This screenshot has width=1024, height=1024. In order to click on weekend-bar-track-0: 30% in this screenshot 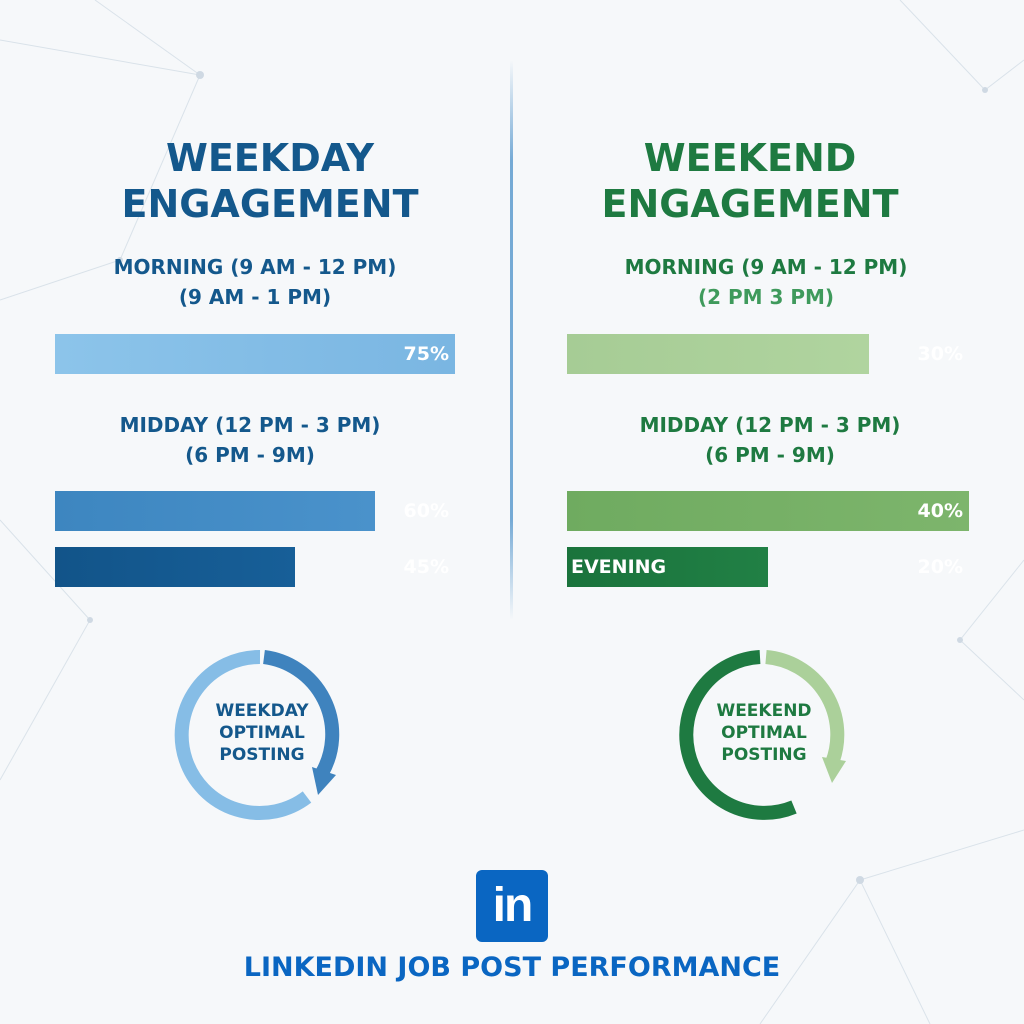, I will do `click(768, 354)`.